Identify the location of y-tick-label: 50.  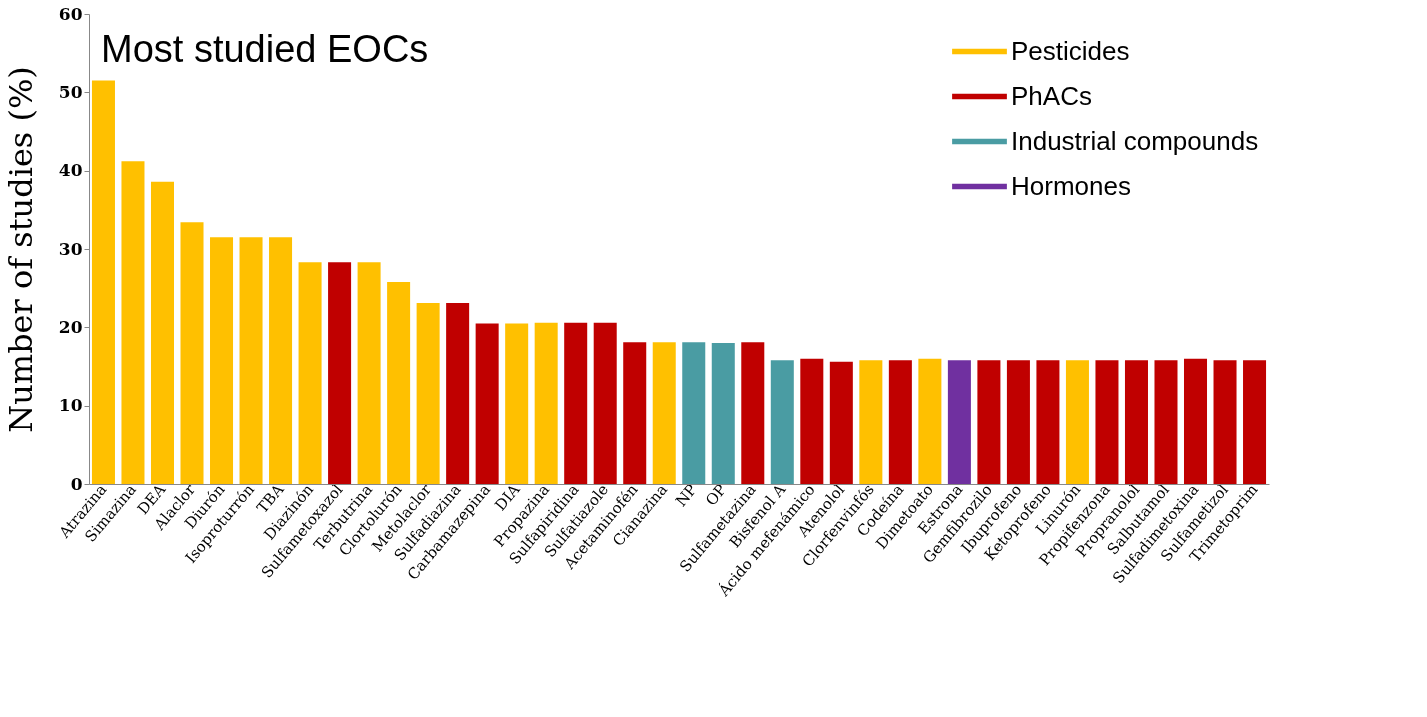
(70, 91).